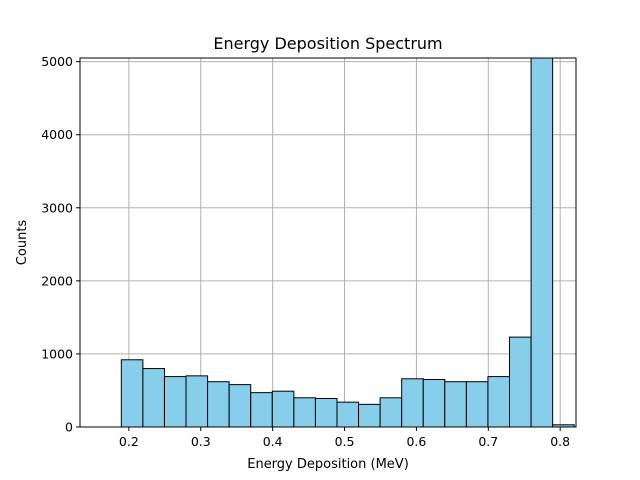 The height and width of the screenshot is (480, 640). What do you see at coordinates (57, 134) in the screenshot?
I see `y-tick-label: 4000` at bounding box center [57, 134].